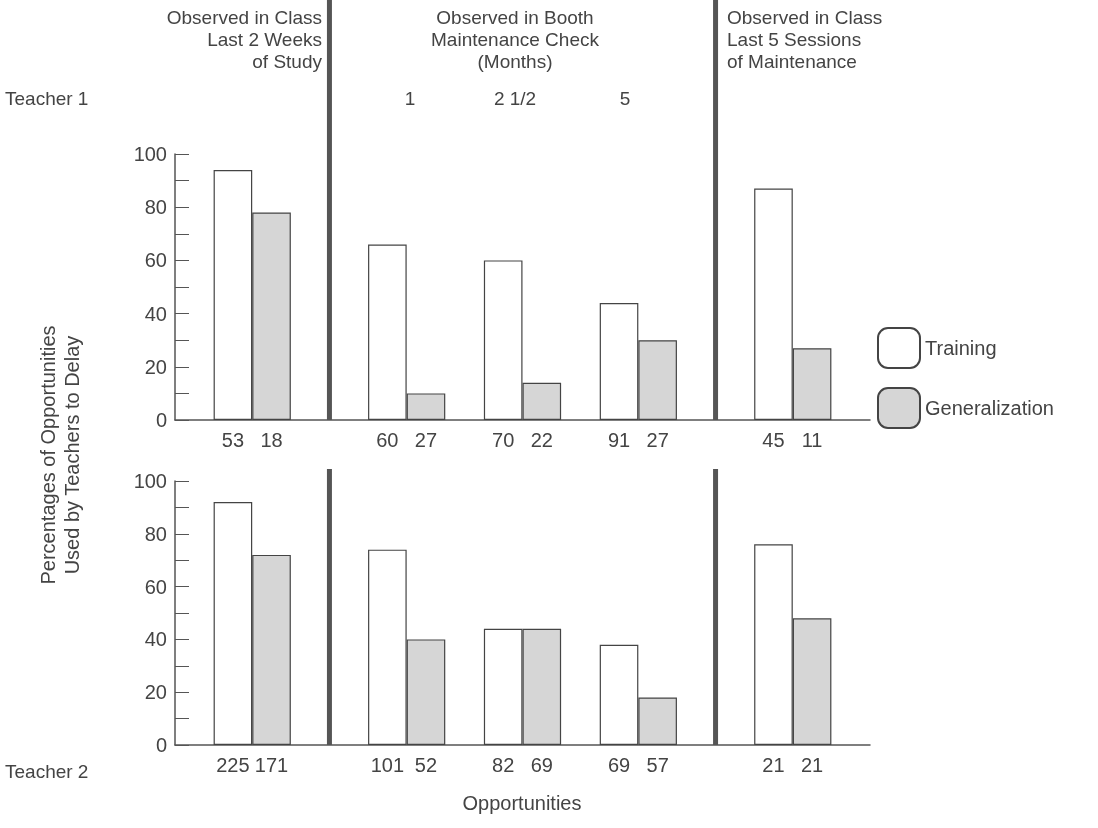 The height and width of the screenshot is (828, 1098). I want to click on x-tick-label: 91, so click(619, 440).